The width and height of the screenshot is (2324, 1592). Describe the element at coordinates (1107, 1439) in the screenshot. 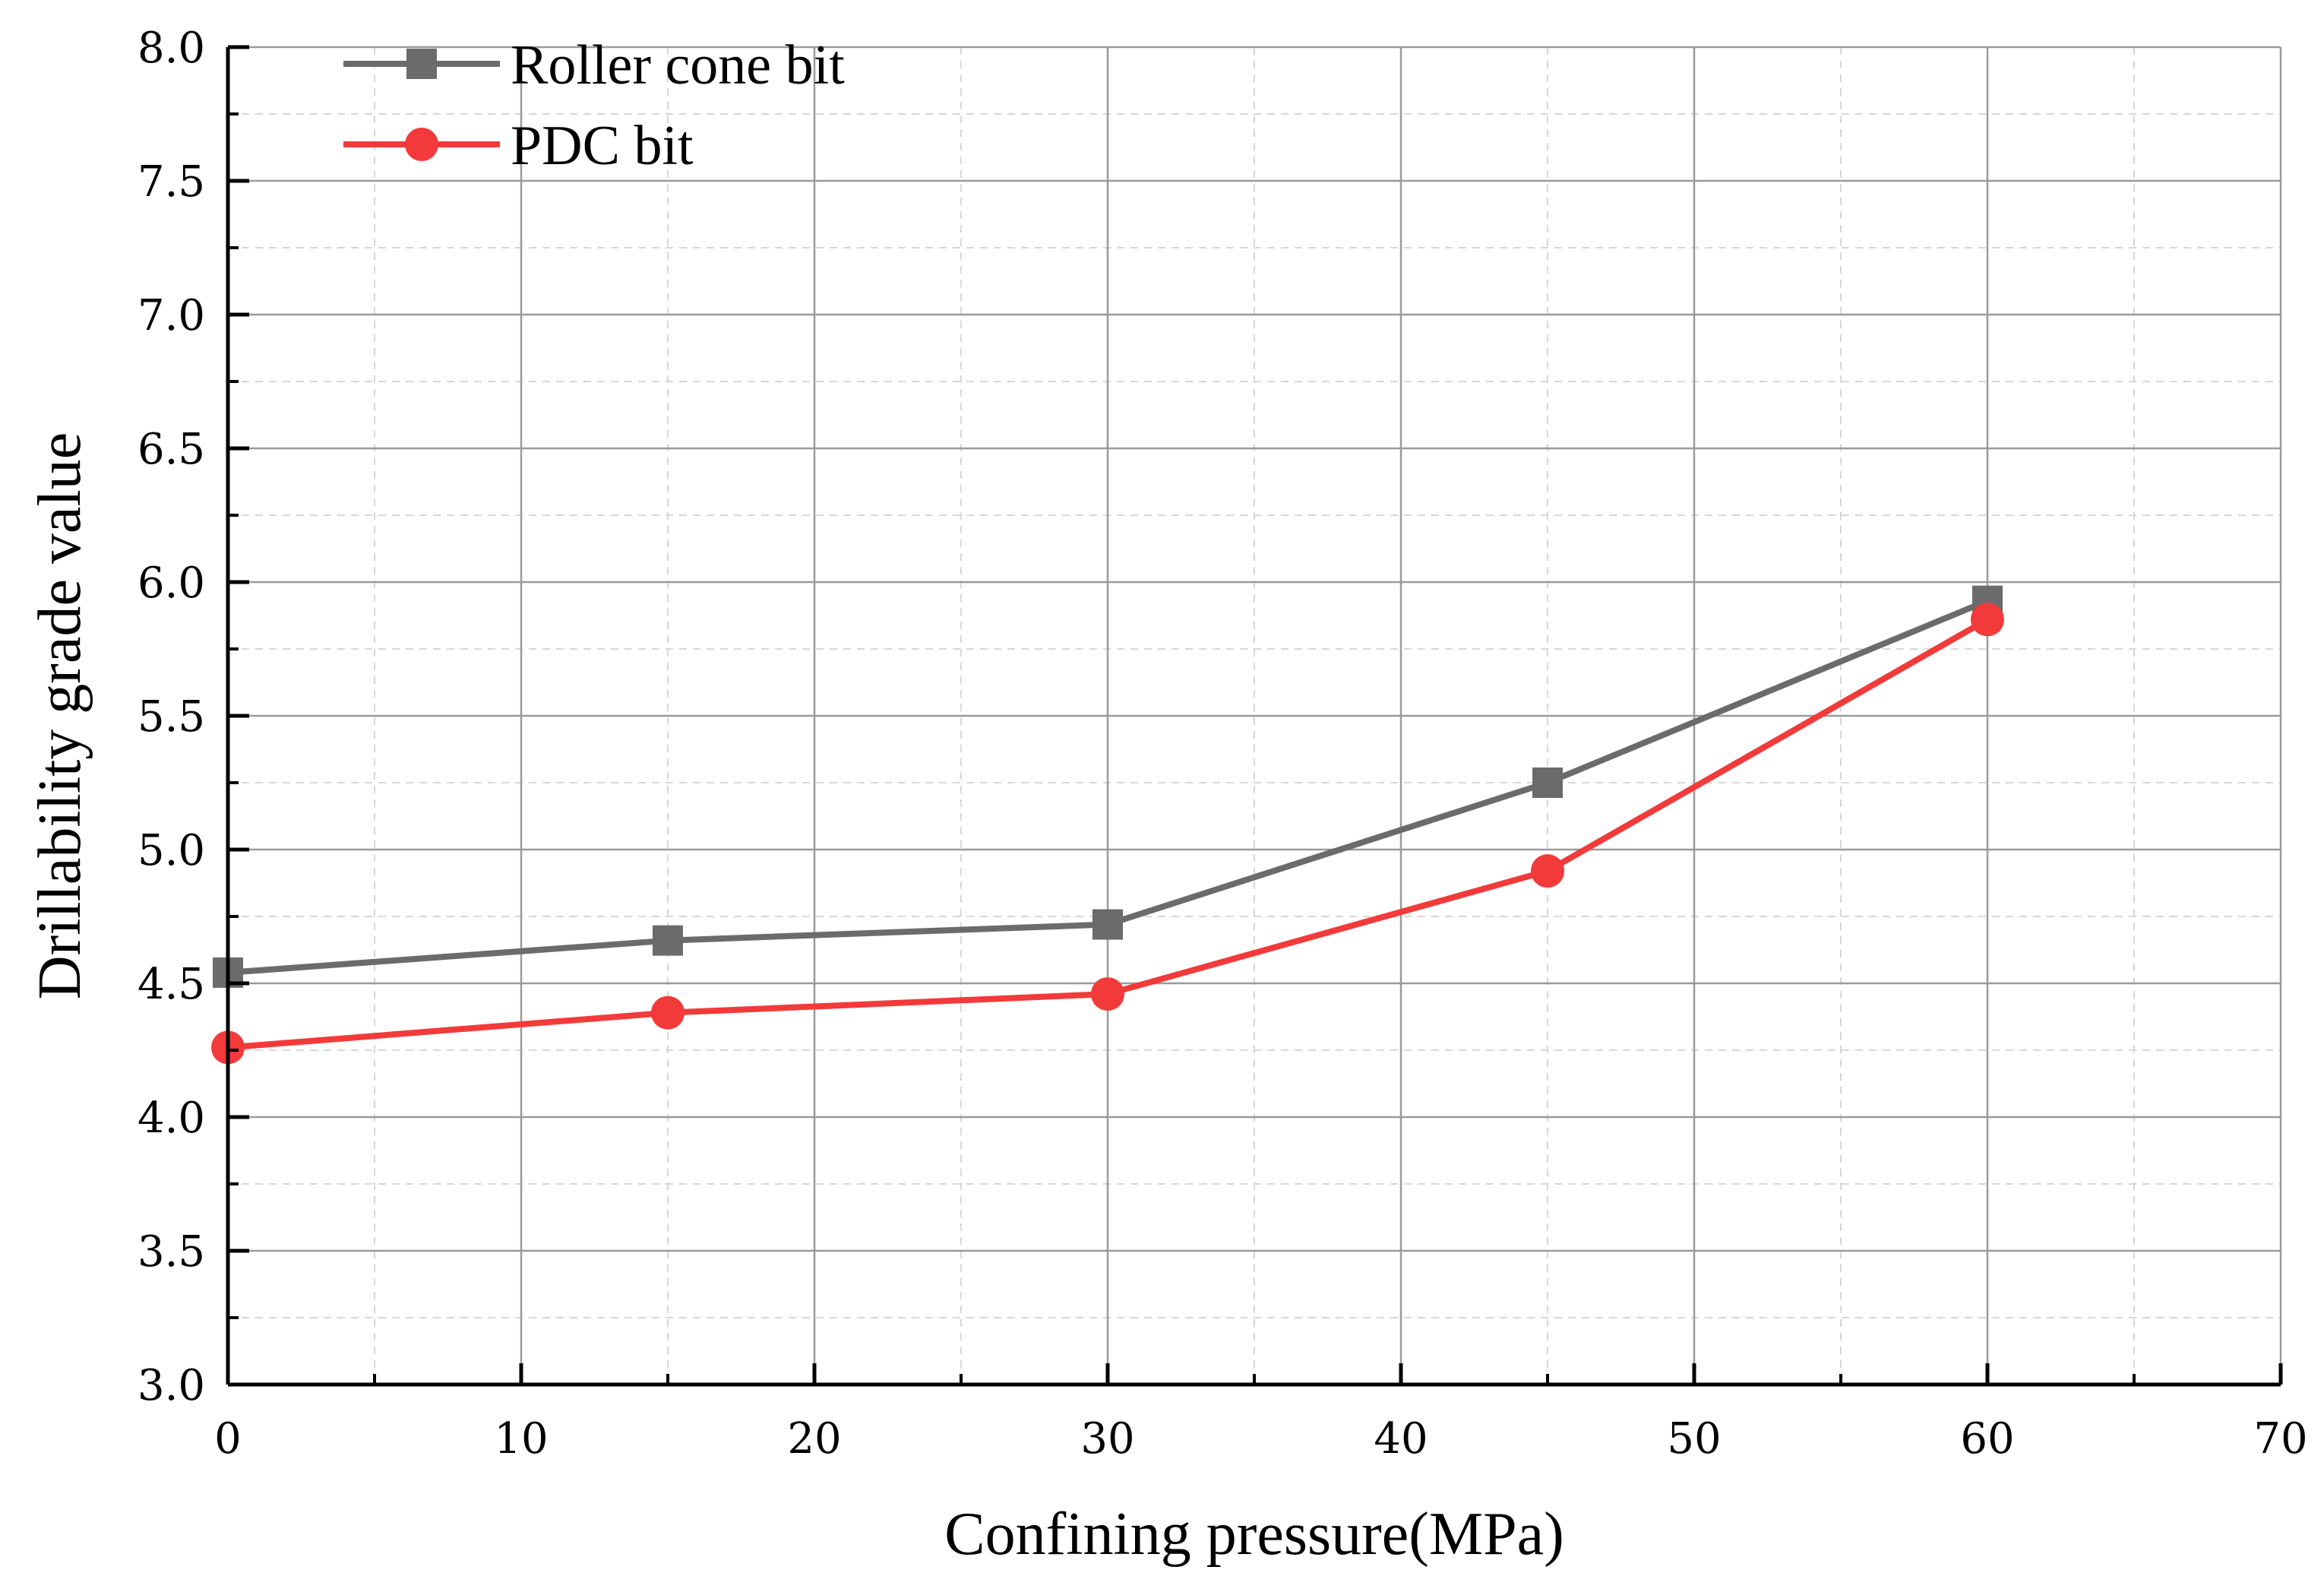

I see `x-tick-label: 30` at that location.